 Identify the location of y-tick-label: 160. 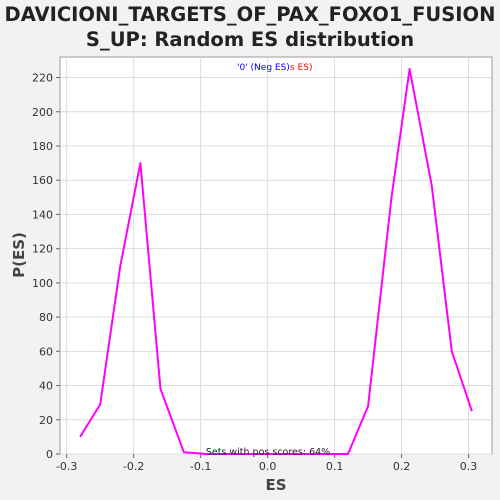
(42, 180).